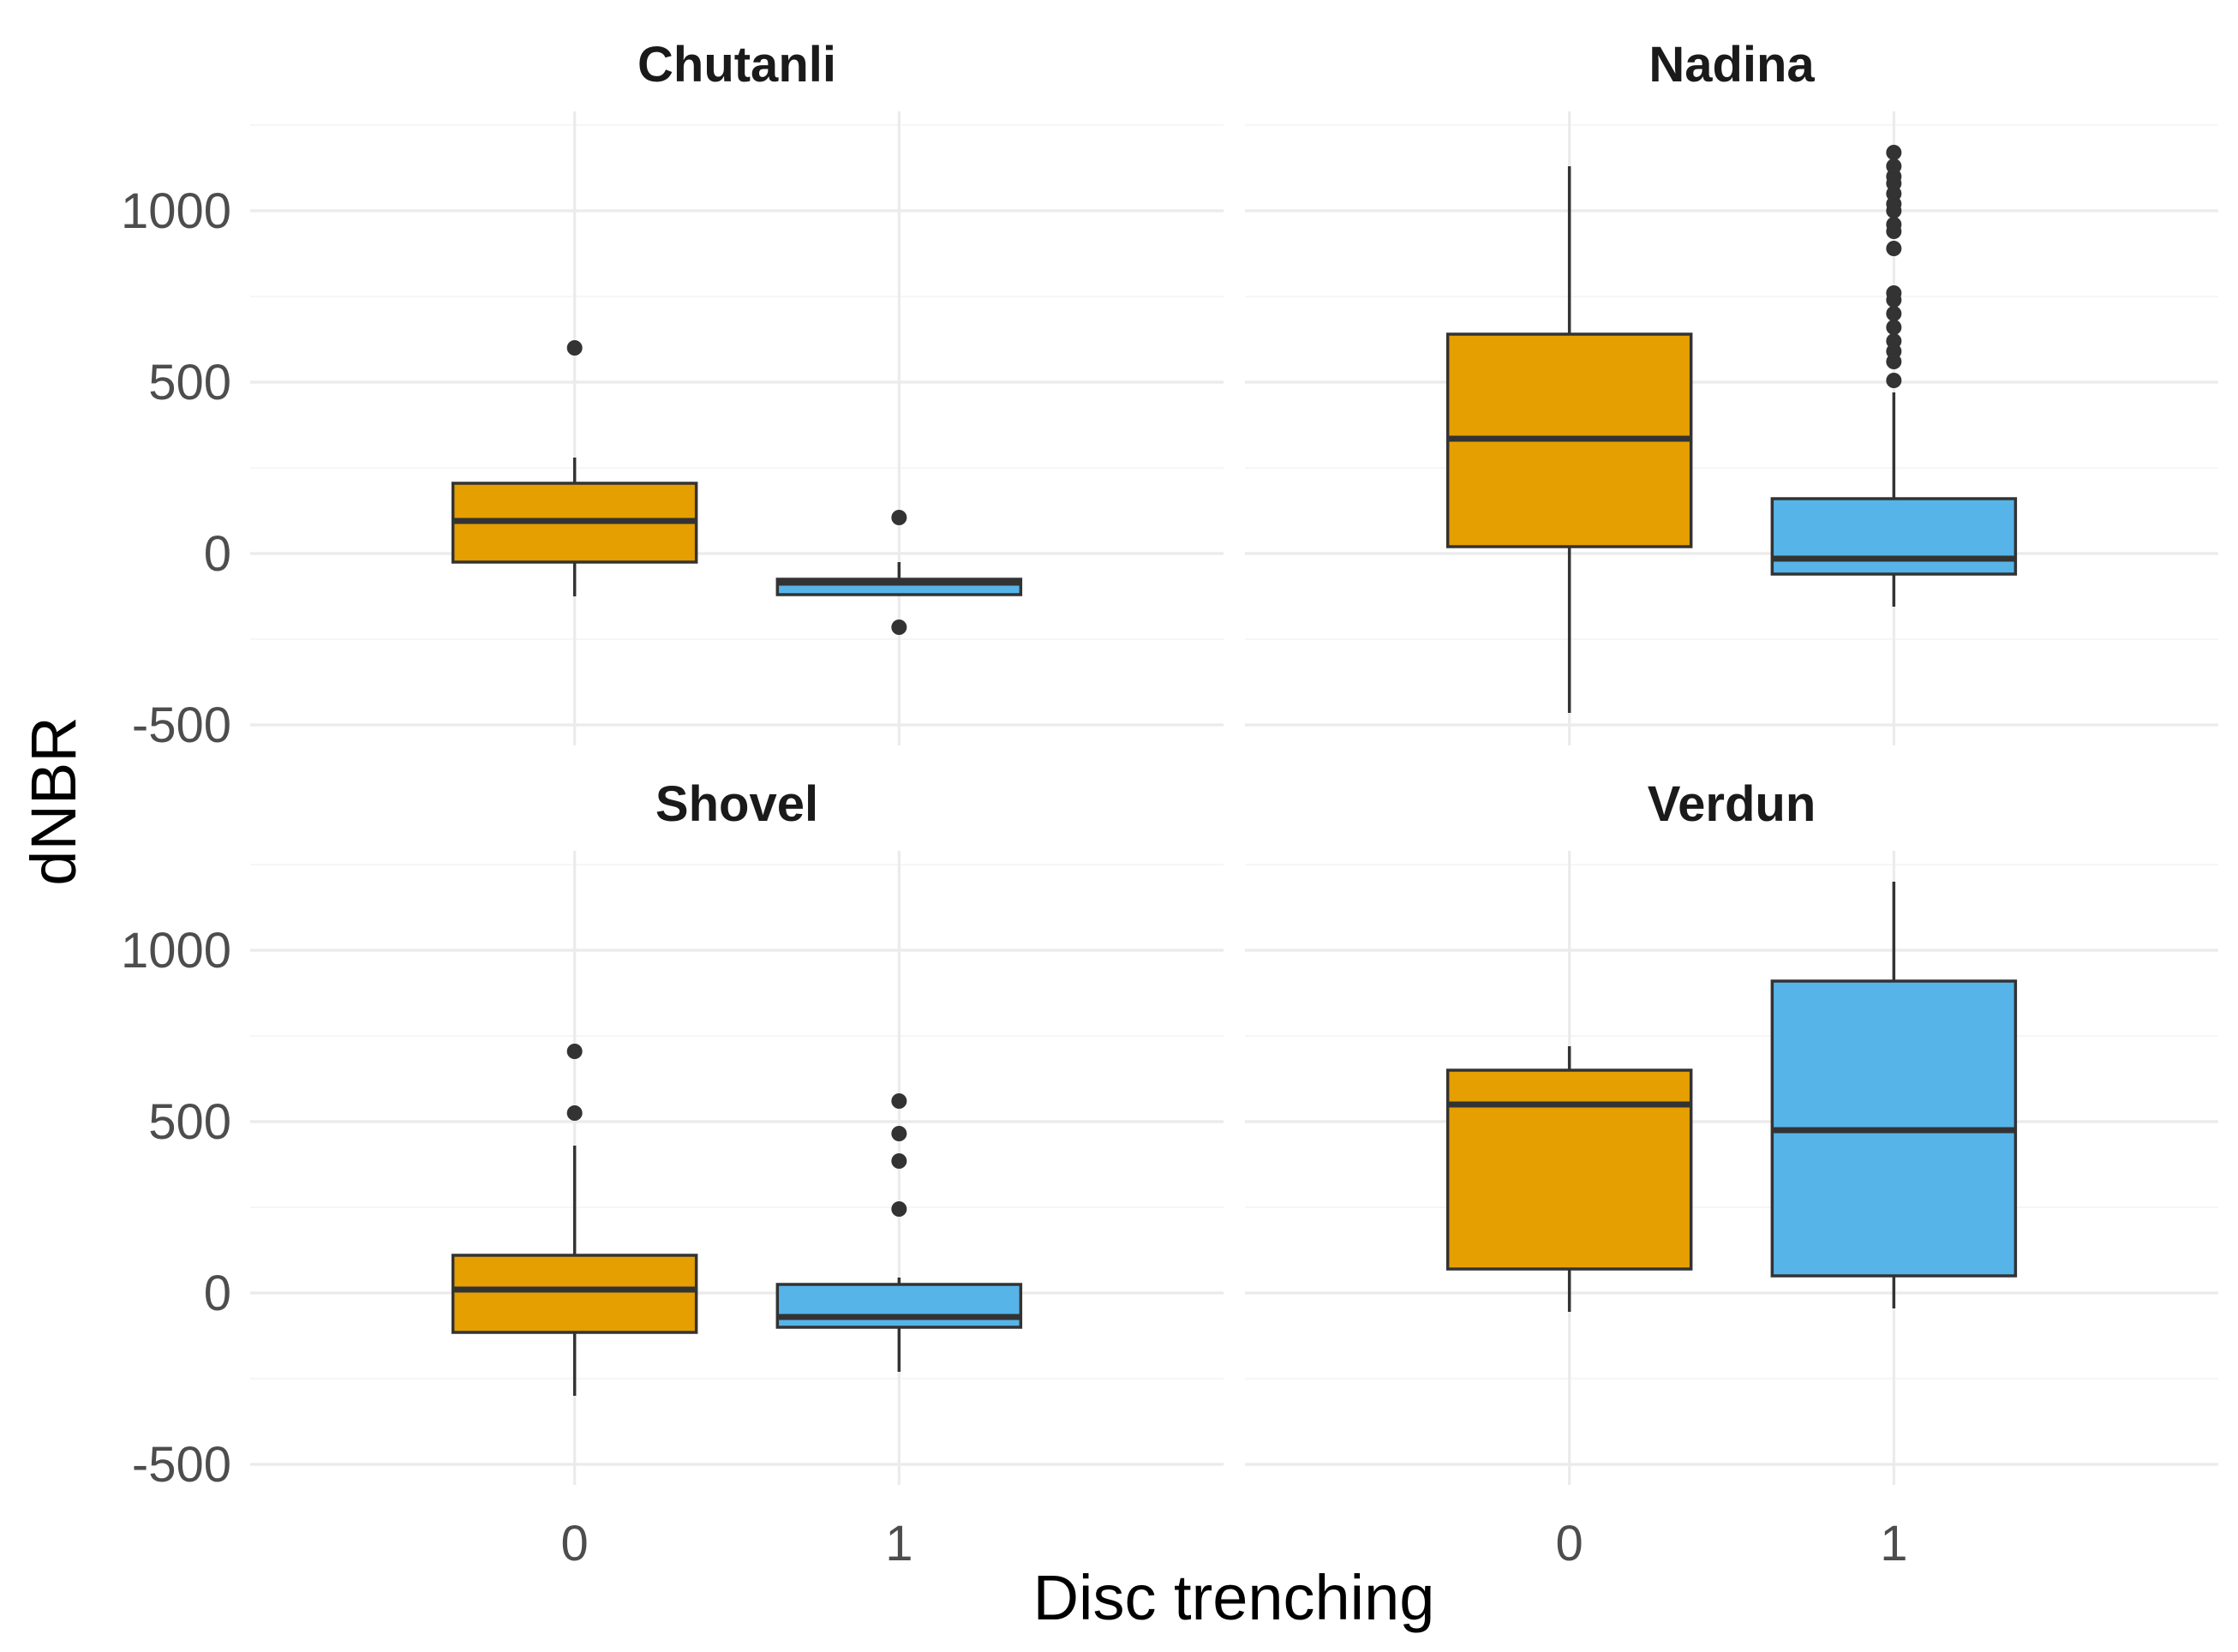 This screenshot has width=2238, height=1652. Describe the element at coordinates (736, 804) in the screenshot. I see `panel-title: Shovel` at that location.